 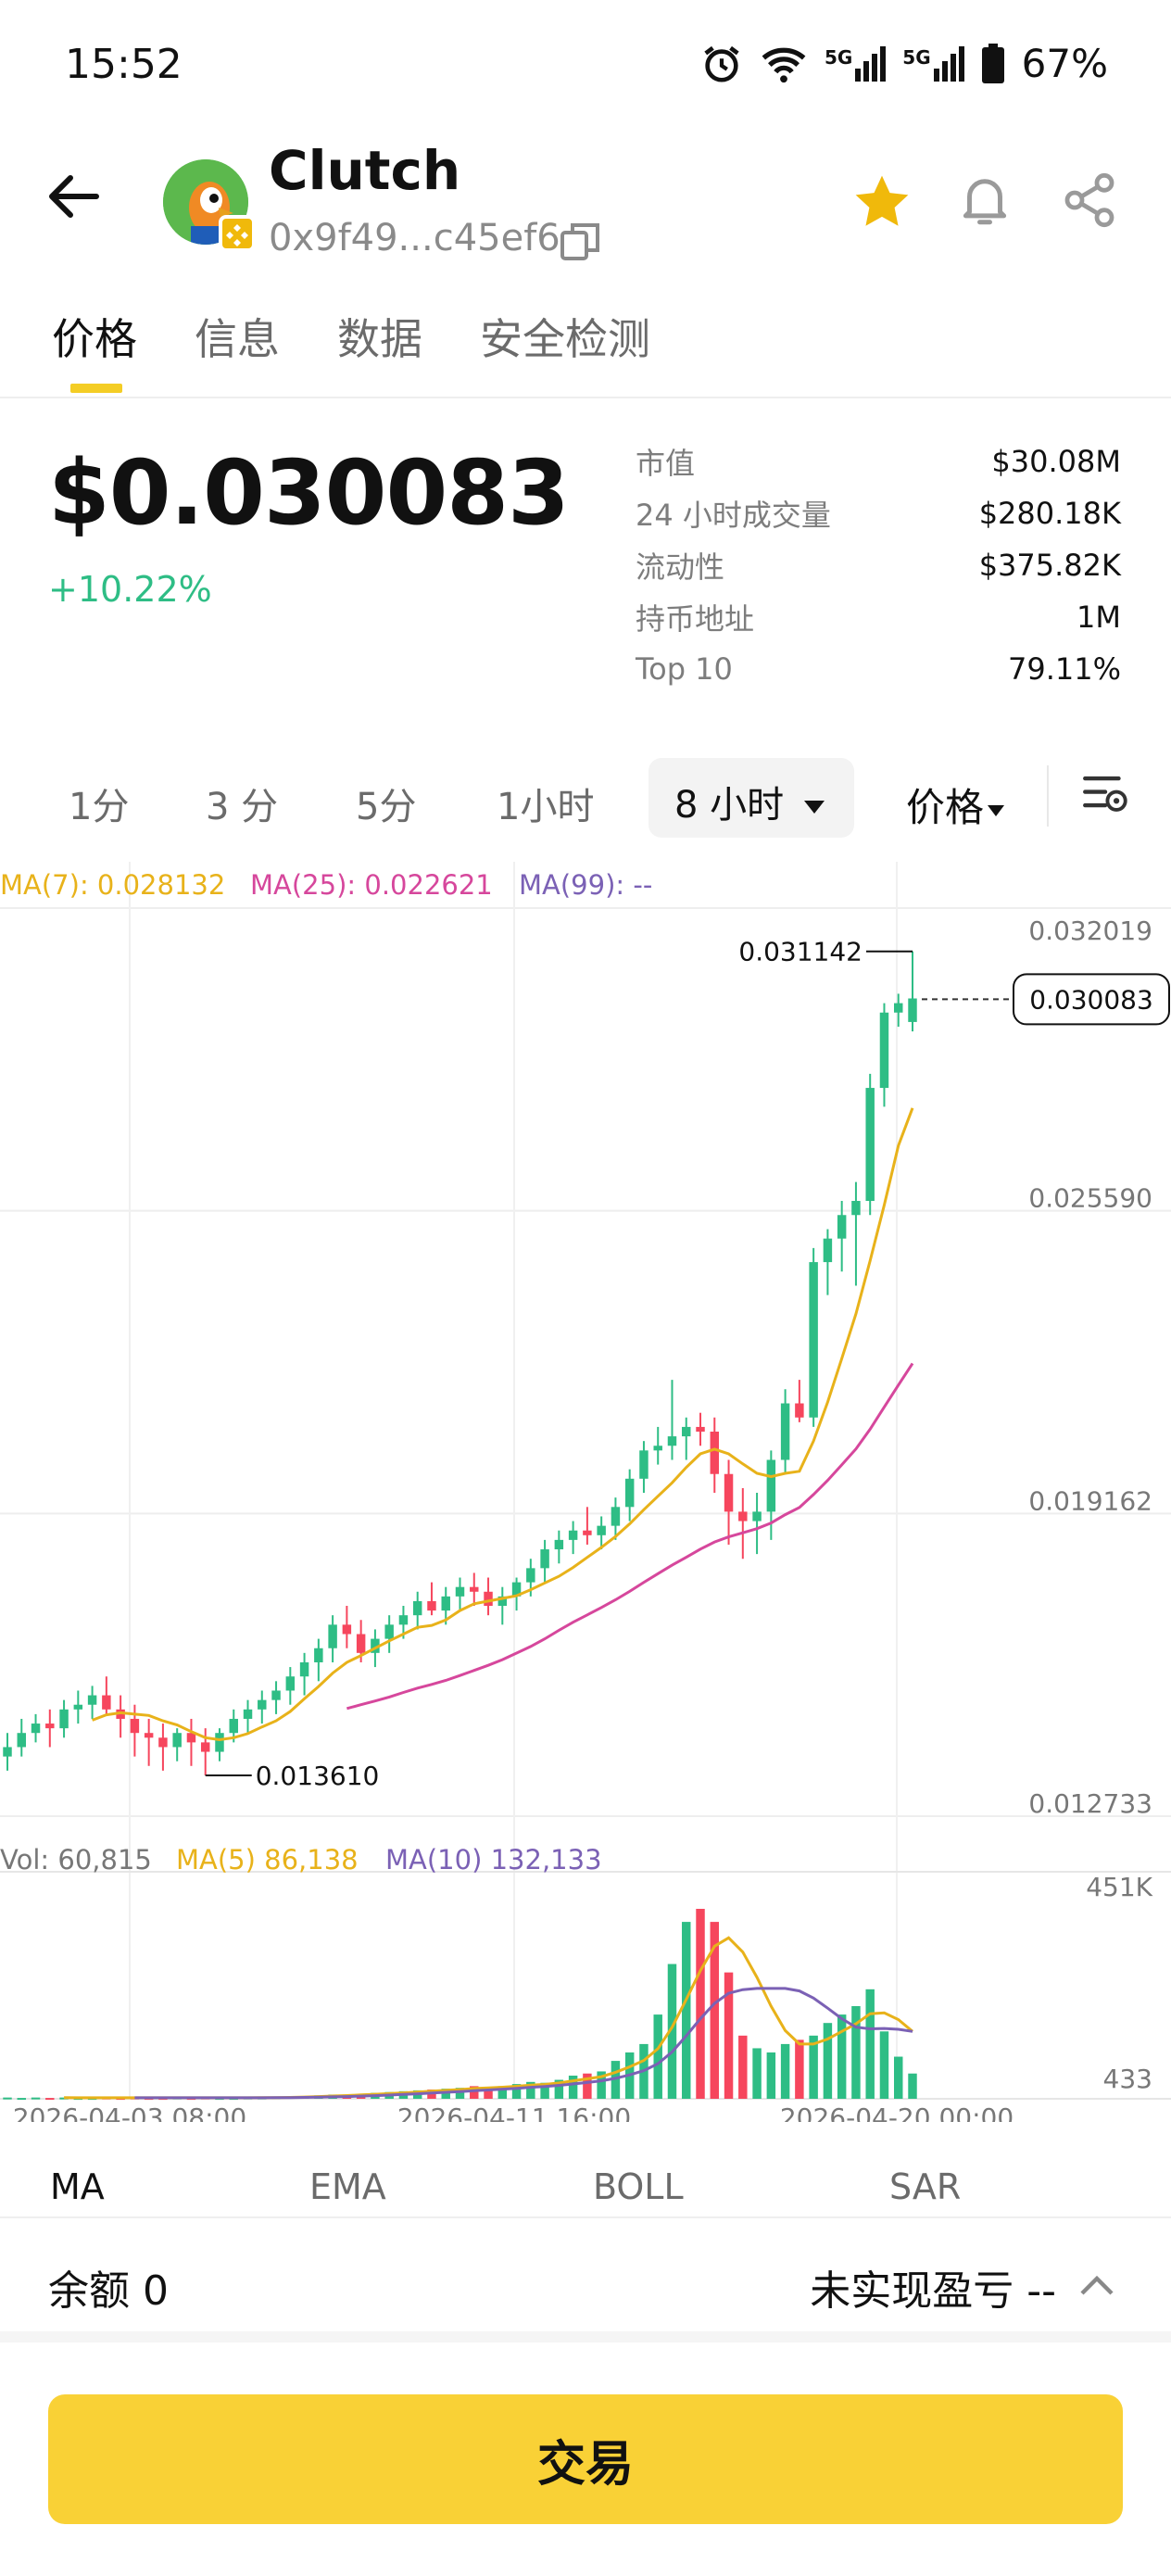 I want to click on chevron-down-icon, so click(x=997, y=810).